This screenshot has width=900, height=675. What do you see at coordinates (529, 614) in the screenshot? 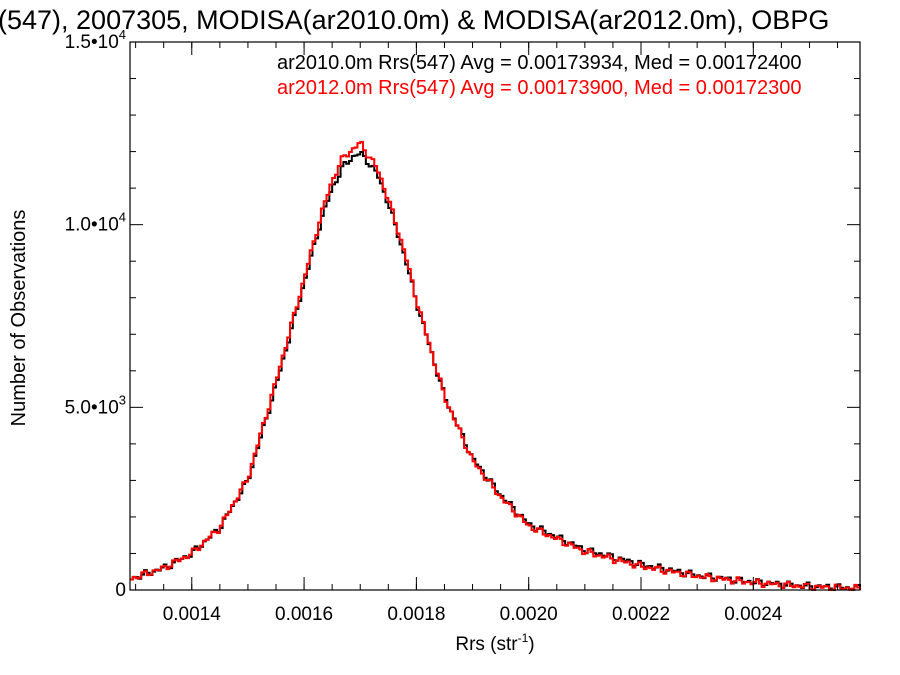
I see `x-tick-label: 0.0020` at bounding box center [529, 614].